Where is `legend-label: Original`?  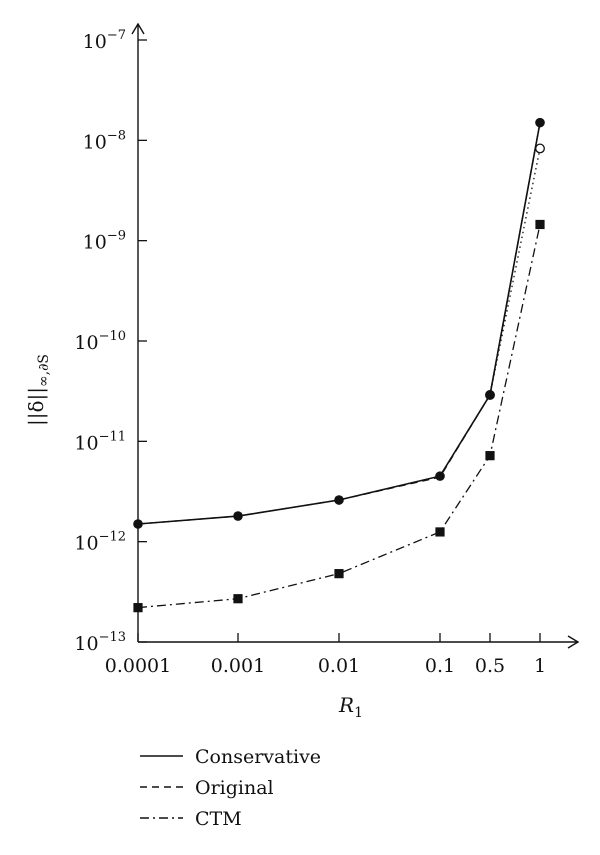
legend-label: Original is located at coordinates (234, 788).